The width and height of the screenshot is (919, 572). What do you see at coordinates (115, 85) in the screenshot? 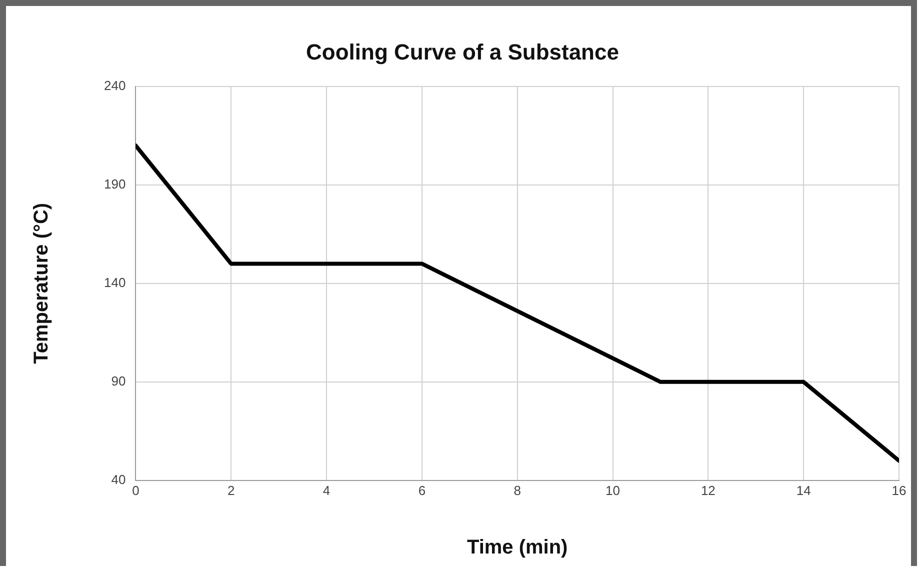
I see `y-tick-label: 240` at bounding box center [115, 85].